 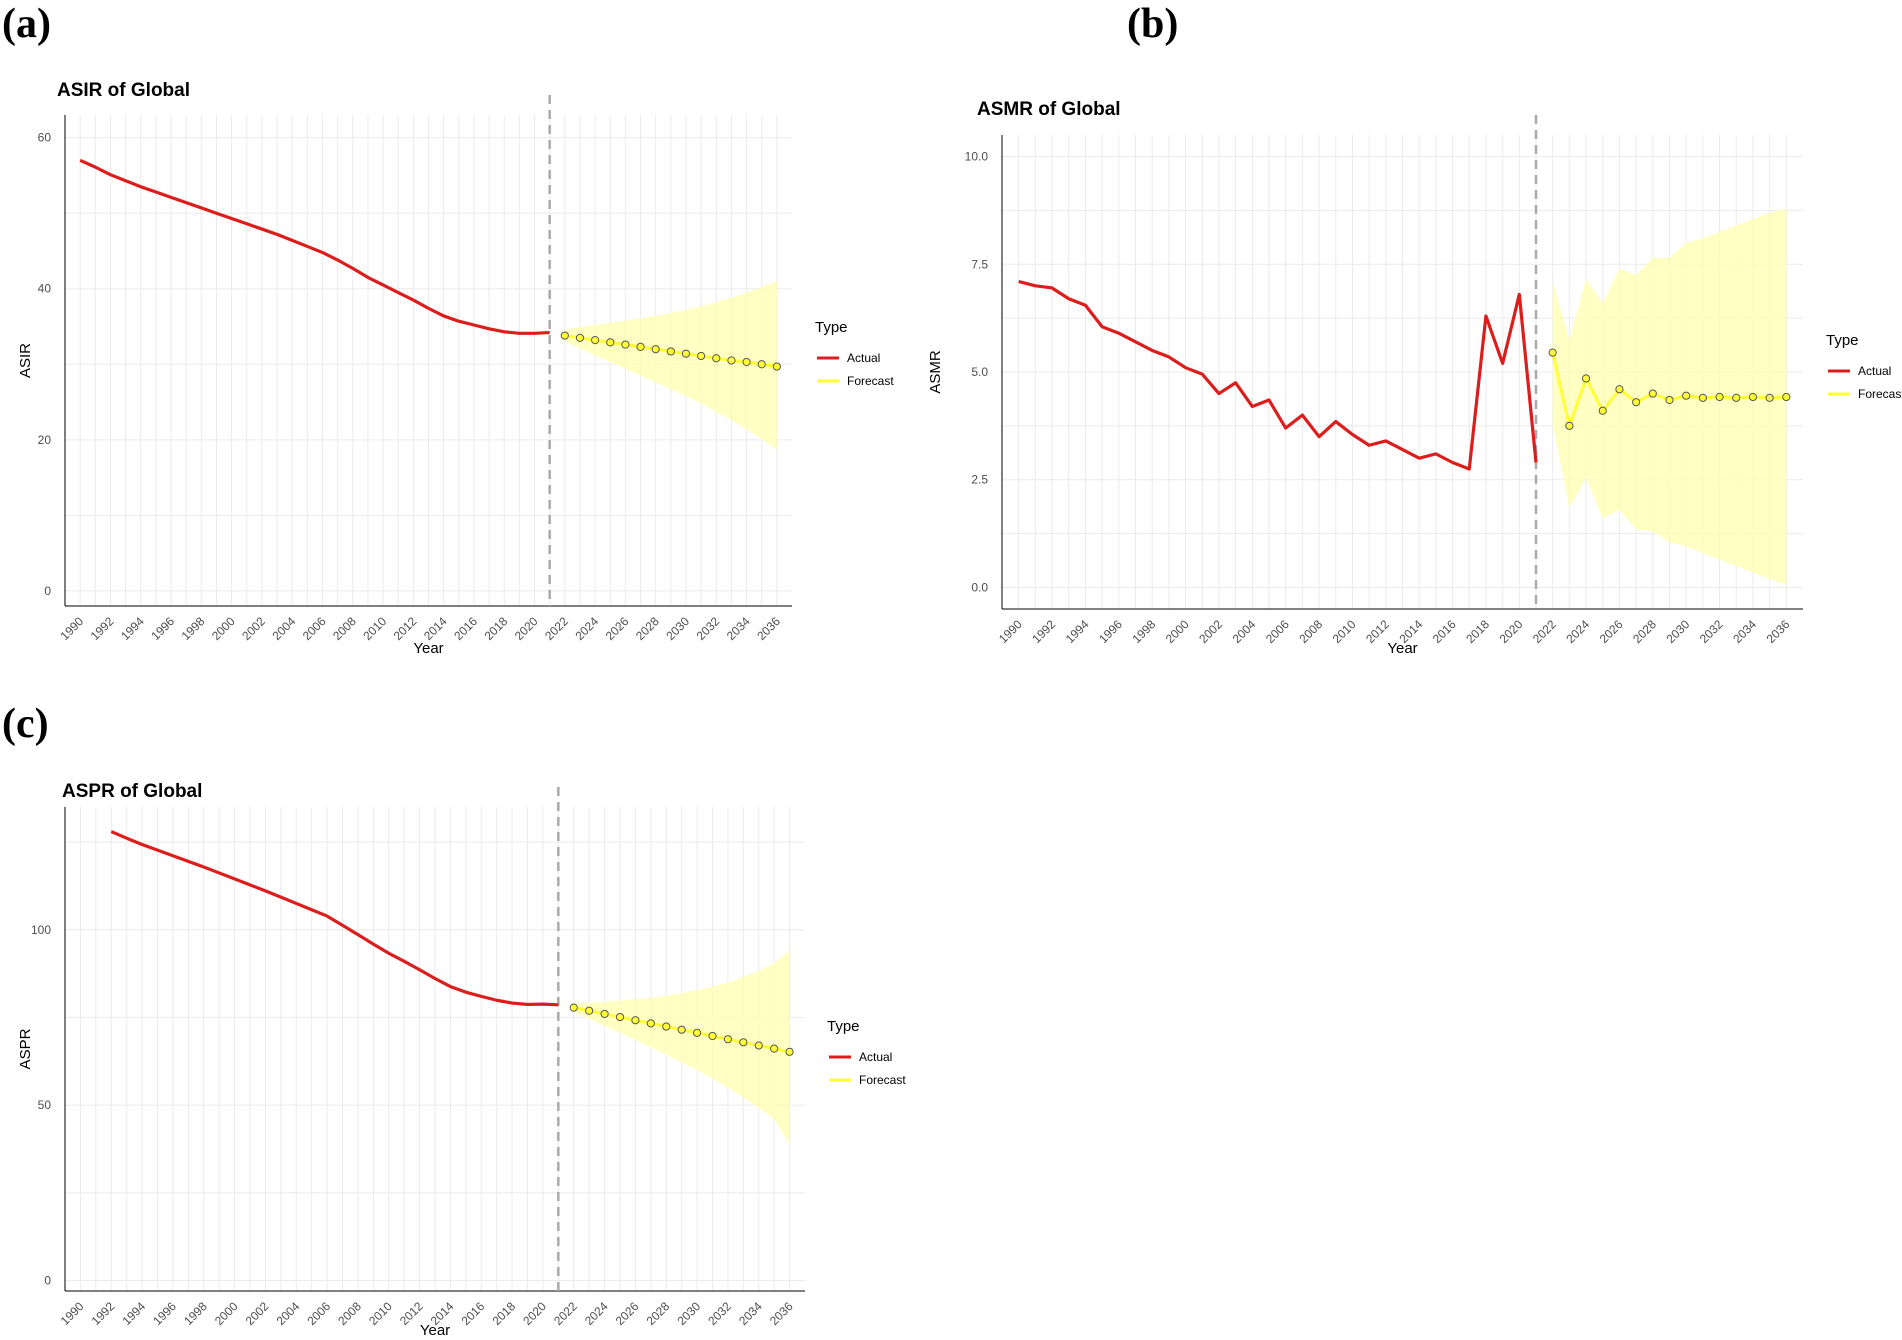 I want to click on y-axis-label: ASMR, so click(x=935, y=372).